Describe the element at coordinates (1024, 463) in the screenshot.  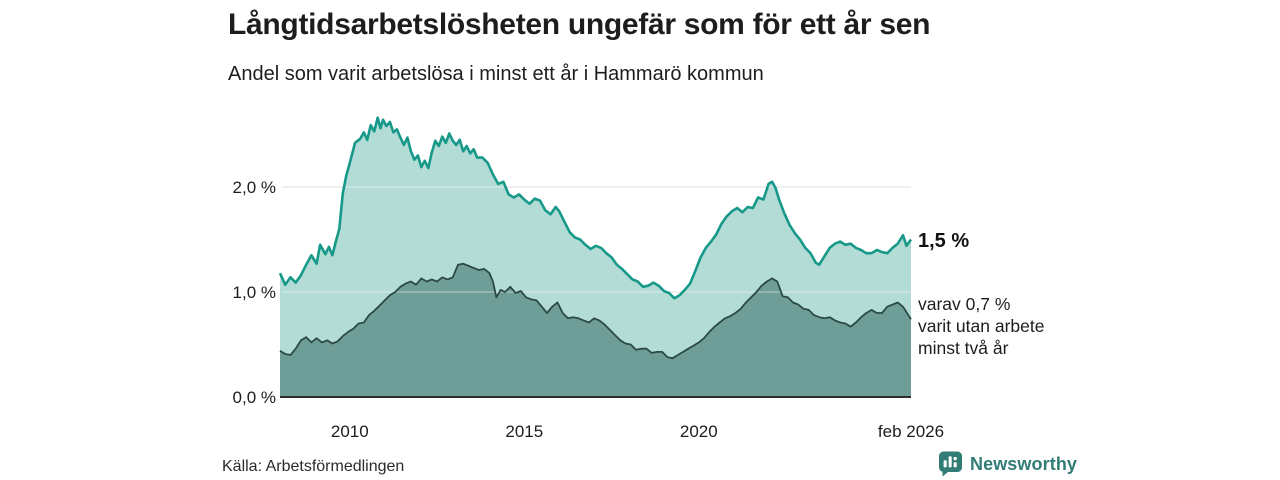
I see `newsworthy-wordmark: Newsworthy` at that location.